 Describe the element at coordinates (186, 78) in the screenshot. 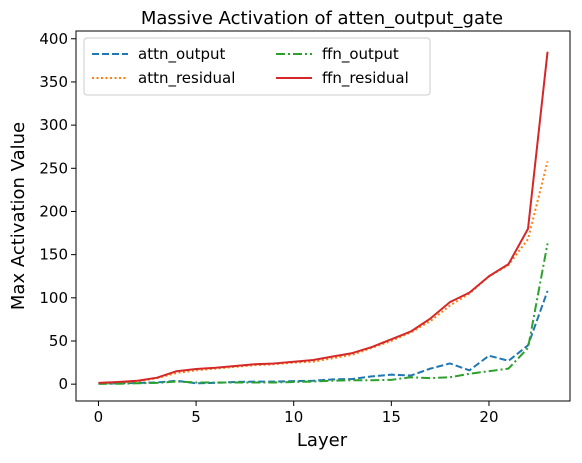

I see `legend-label-attn-residual: attn_residual` at that location.